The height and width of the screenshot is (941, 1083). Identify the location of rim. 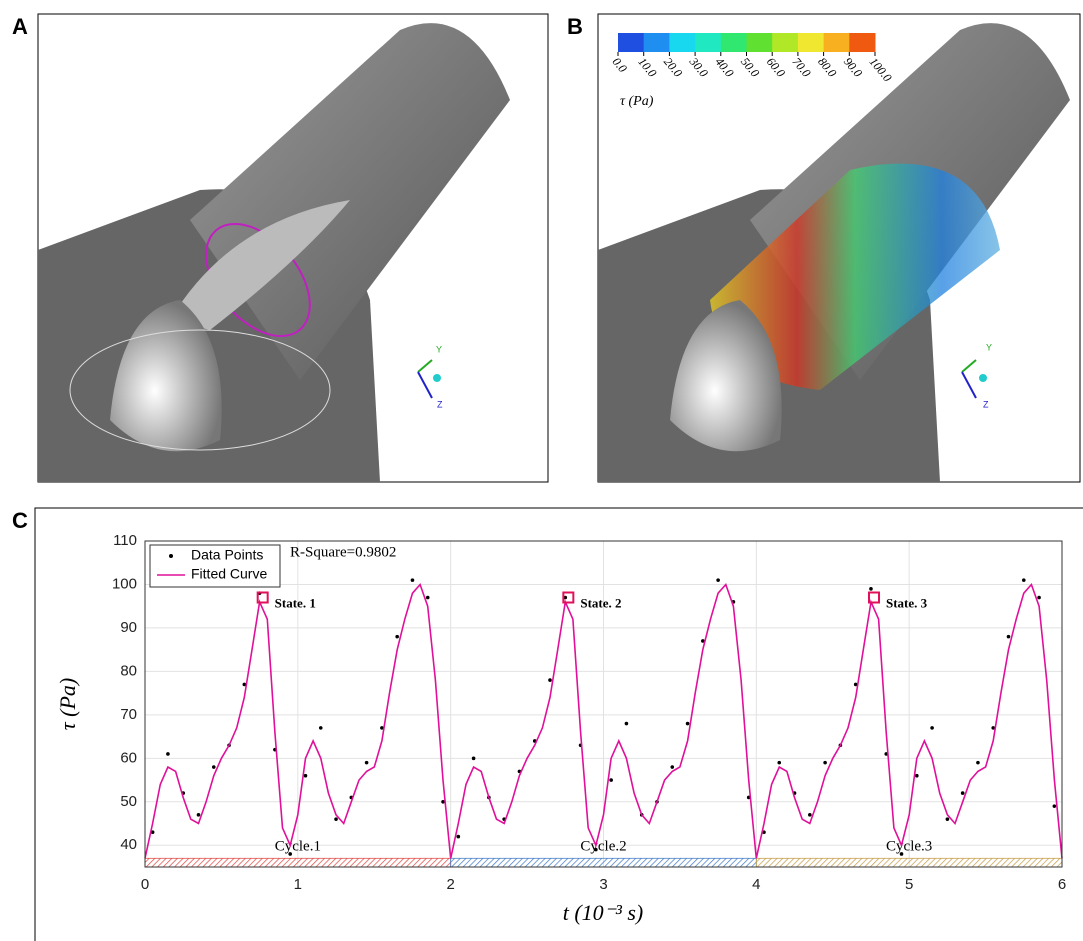
(200, 390).